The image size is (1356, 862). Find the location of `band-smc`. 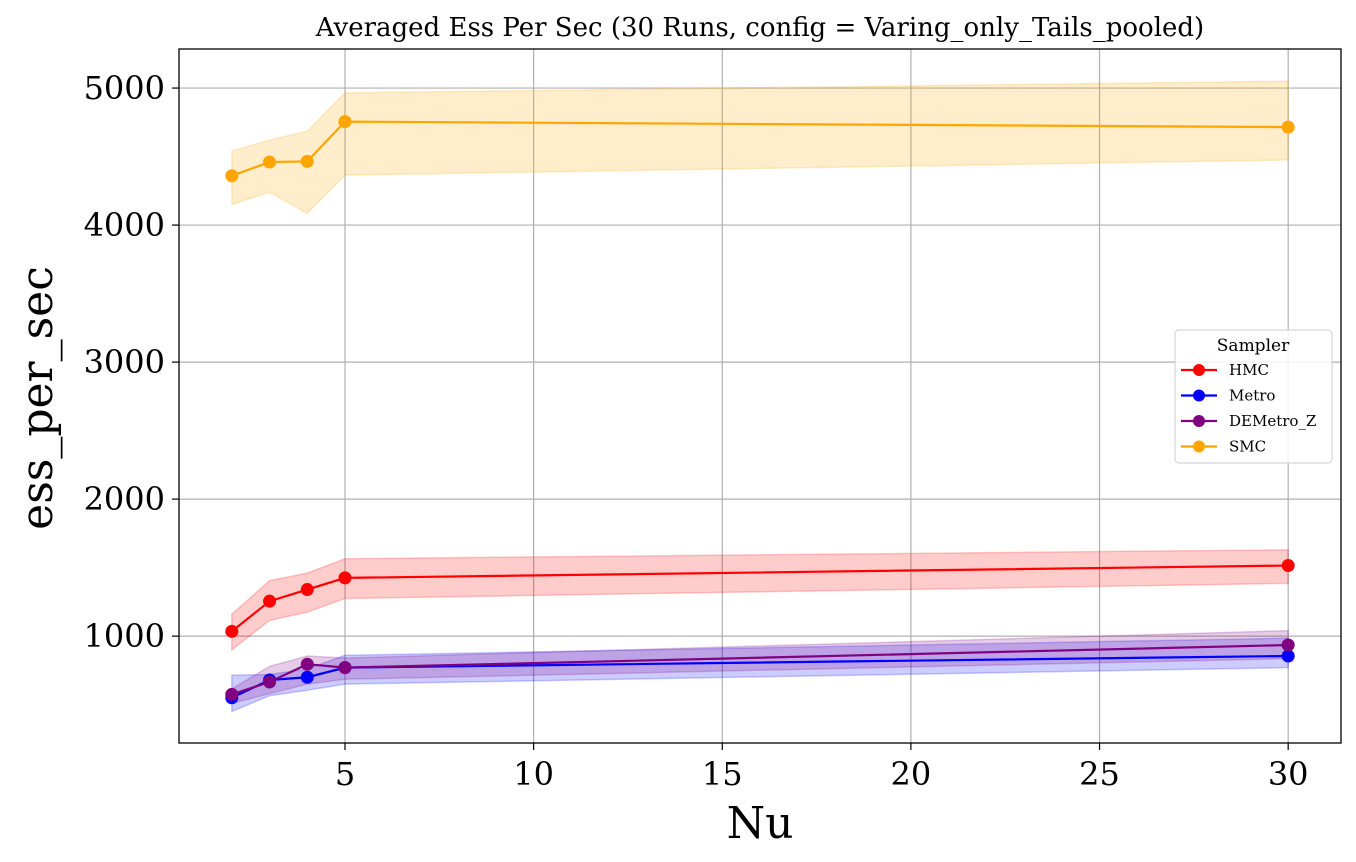

band-smc is located at coordinates (760, 147).